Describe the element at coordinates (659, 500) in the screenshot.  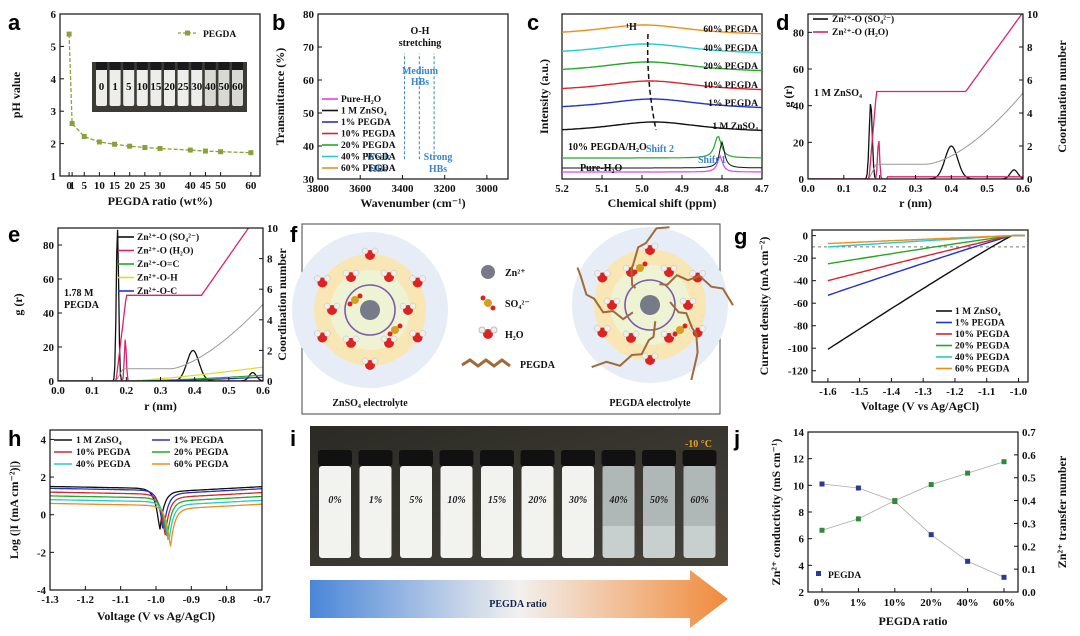
I see `vial-label: 50%` at that location.